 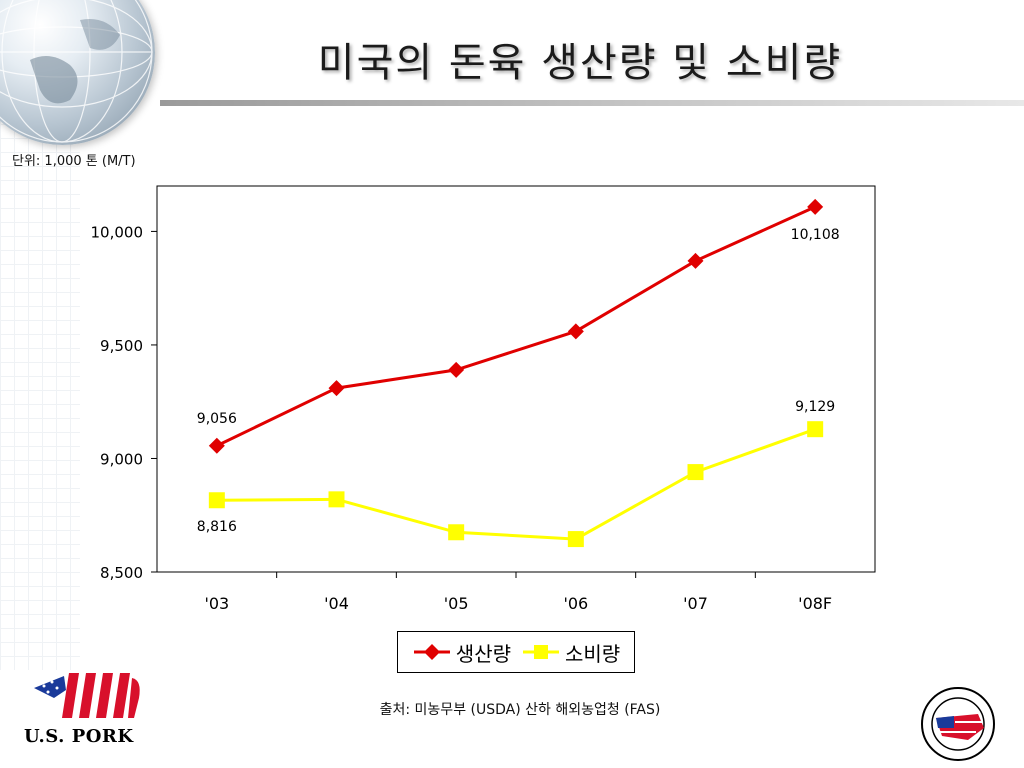 I want to click on background-grid, so click(x=40, y=390).